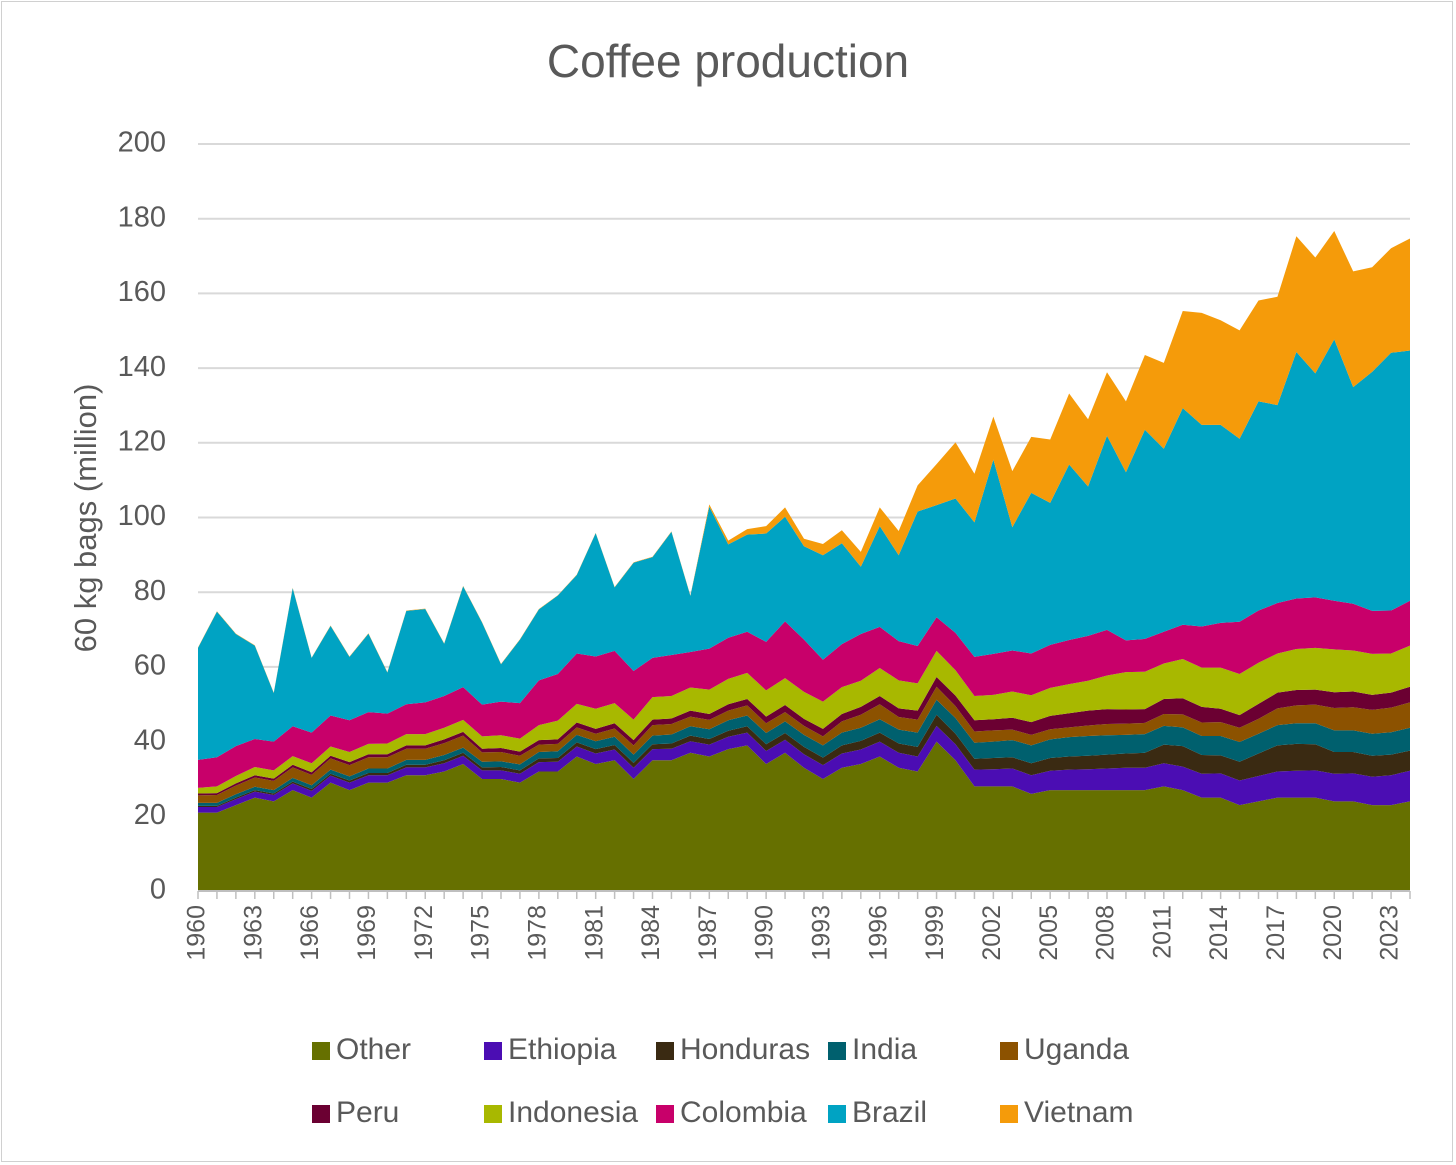  What do you see at coordinates (992, 933) in the screenshot?
I see `x-tick-label: 2002` at bounding box center [992, 933].